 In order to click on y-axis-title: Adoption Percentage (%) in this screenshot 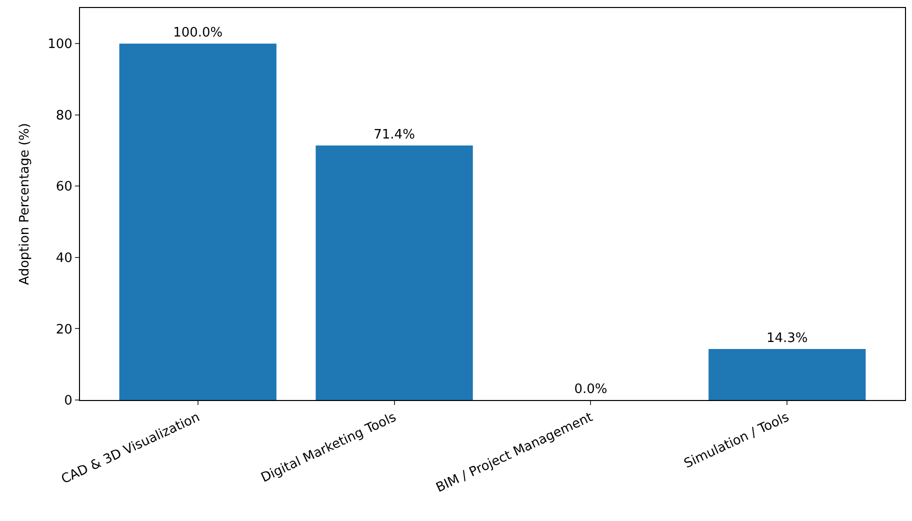, I will do `click(25, 204)`.